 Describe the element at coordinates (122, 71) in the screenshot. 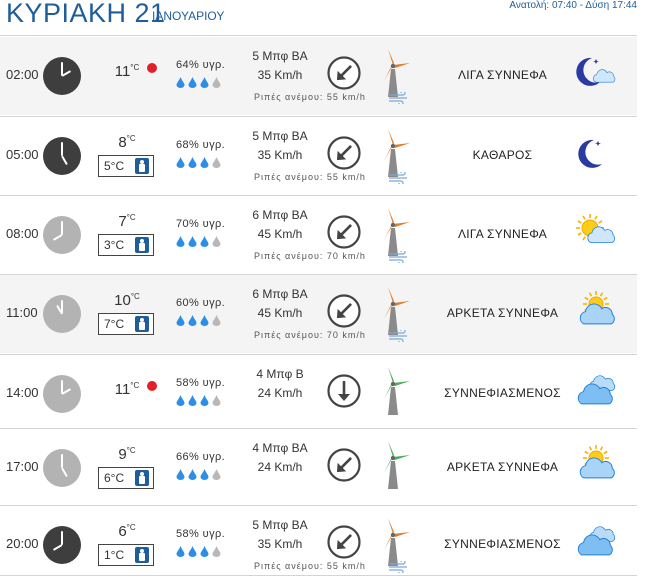

I see `temperature-value: 11` at that location.